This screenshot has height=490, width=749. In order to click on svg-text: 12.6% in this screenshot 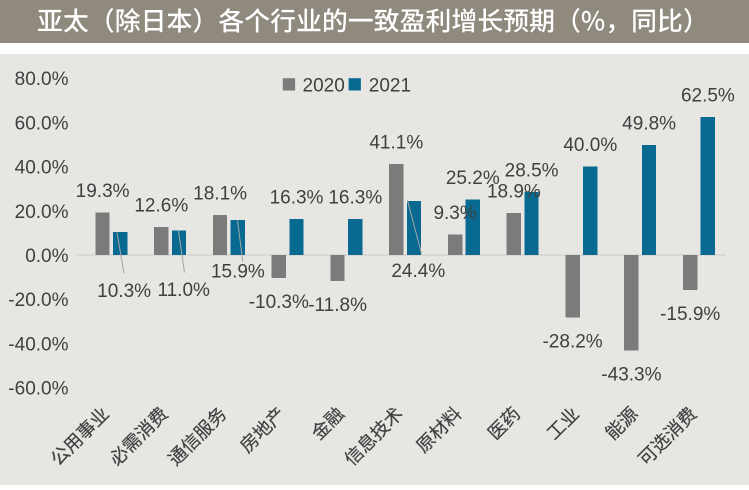, I will do `click(161, 206)`.